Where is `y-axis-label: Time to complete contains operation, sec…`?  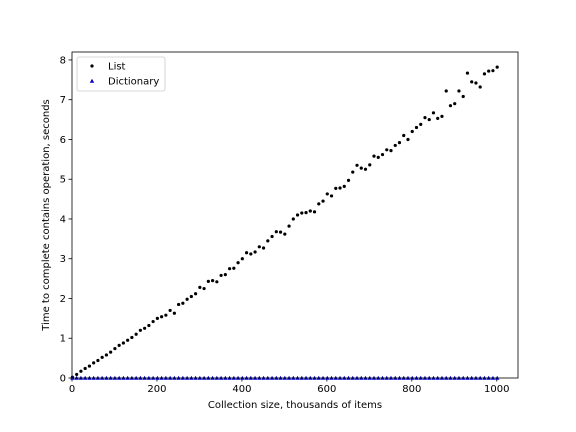 y-axis-label: Time to complete contains operation, sec… is located at coordinates (46, 215).